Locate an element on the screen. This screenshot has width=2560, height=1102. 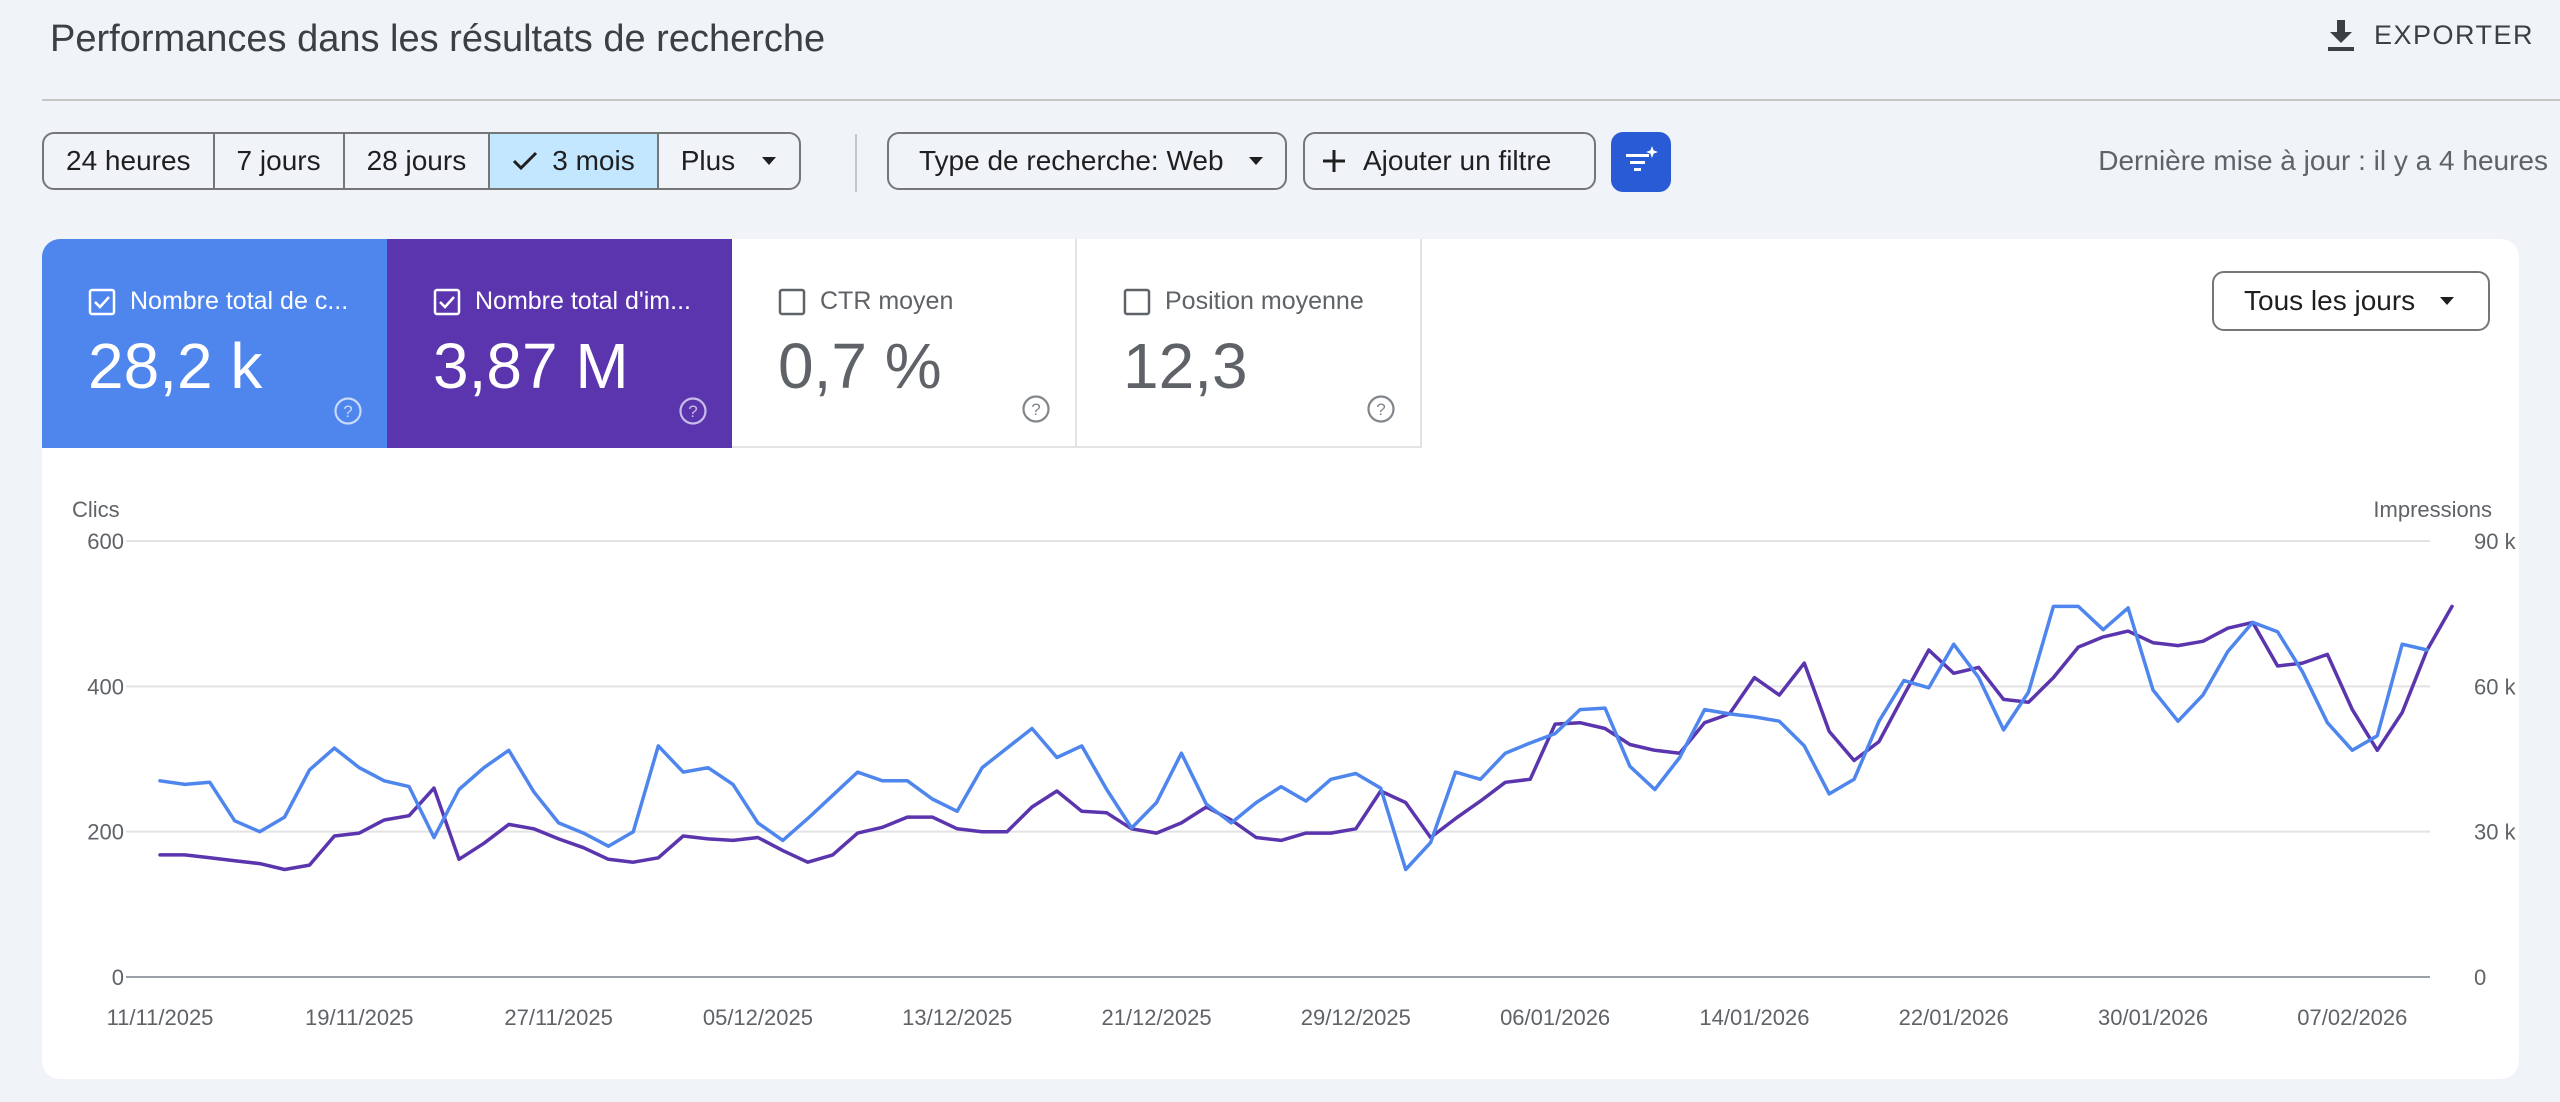
granularity-dropdown: Tous les jours is located at coordinates (2351, 301).